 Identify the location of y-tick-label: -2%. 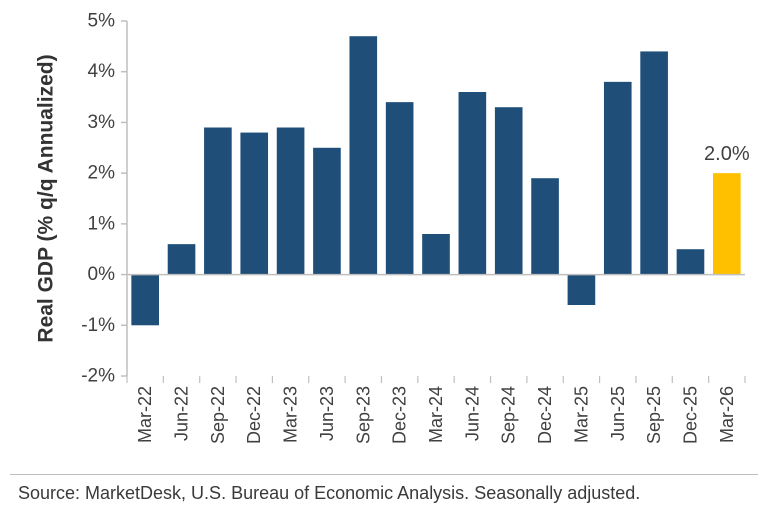
(98, 376).